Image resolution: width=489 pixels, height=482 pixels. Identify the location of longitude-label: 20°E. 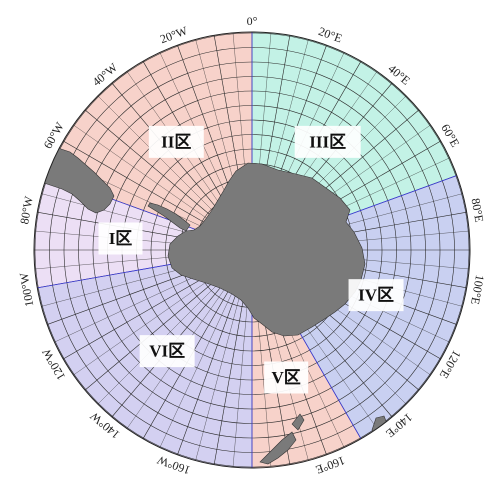
(330, 34).